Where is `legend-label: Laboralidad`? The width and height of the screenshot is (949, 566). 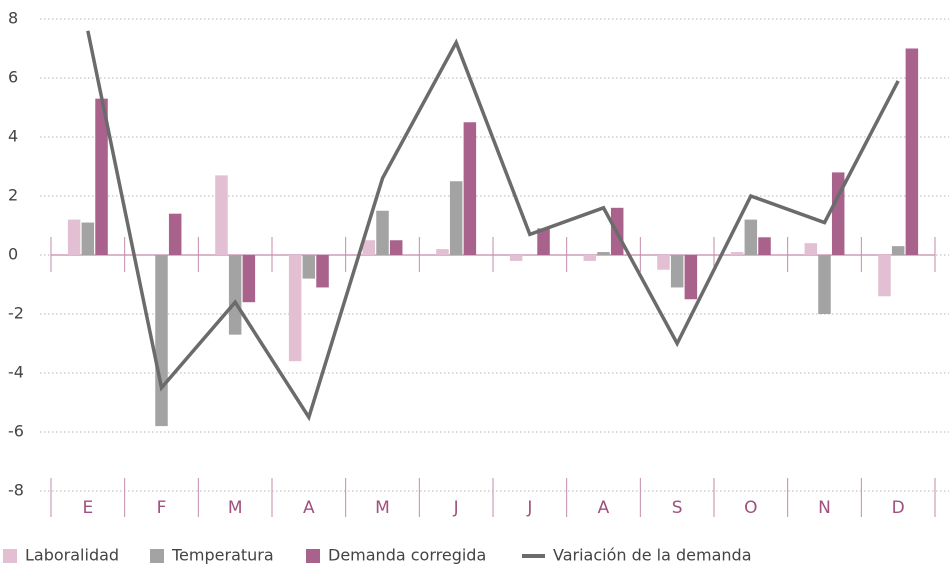 legend-label: Laboralidad is located at coordinates (72, 555).